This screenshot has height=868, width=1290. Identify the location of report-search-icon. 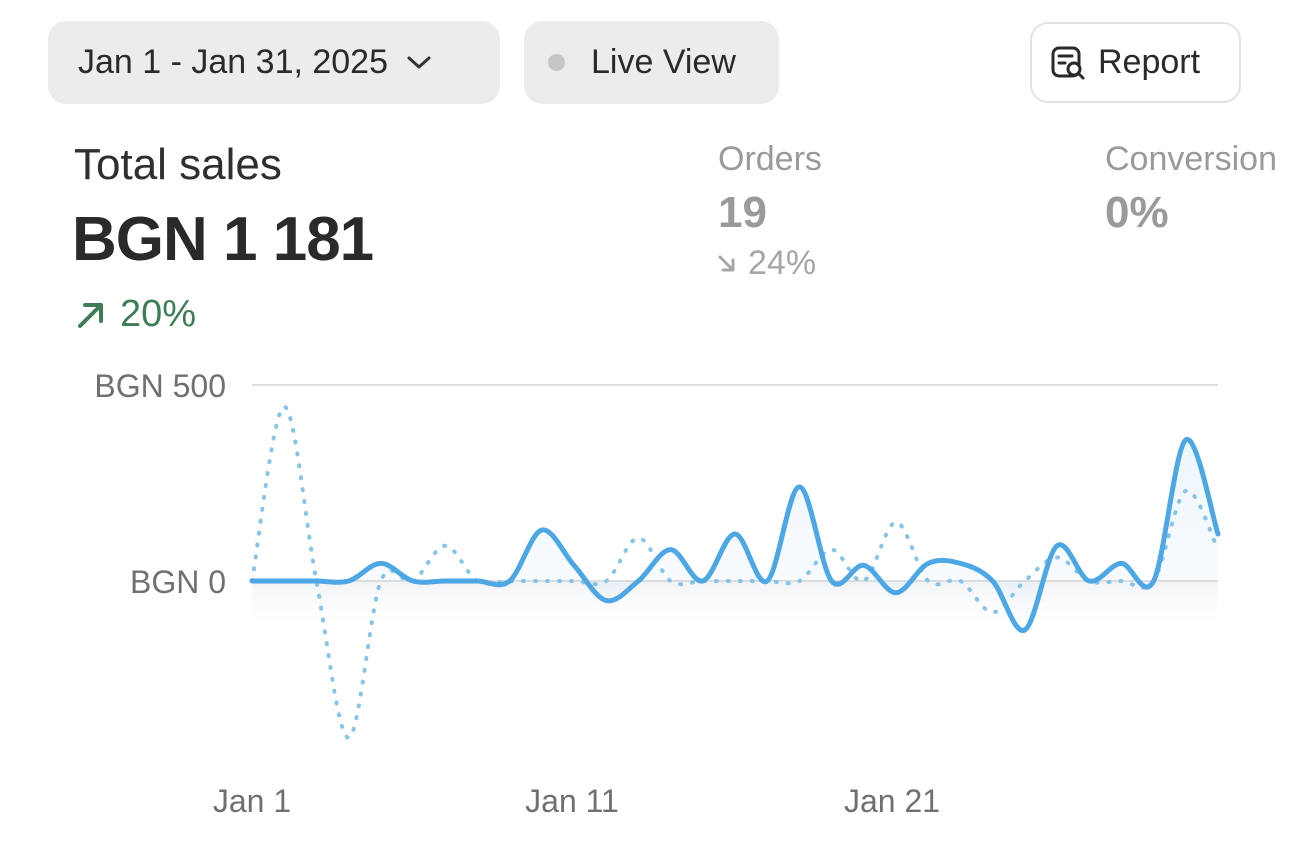
(1068, 63).